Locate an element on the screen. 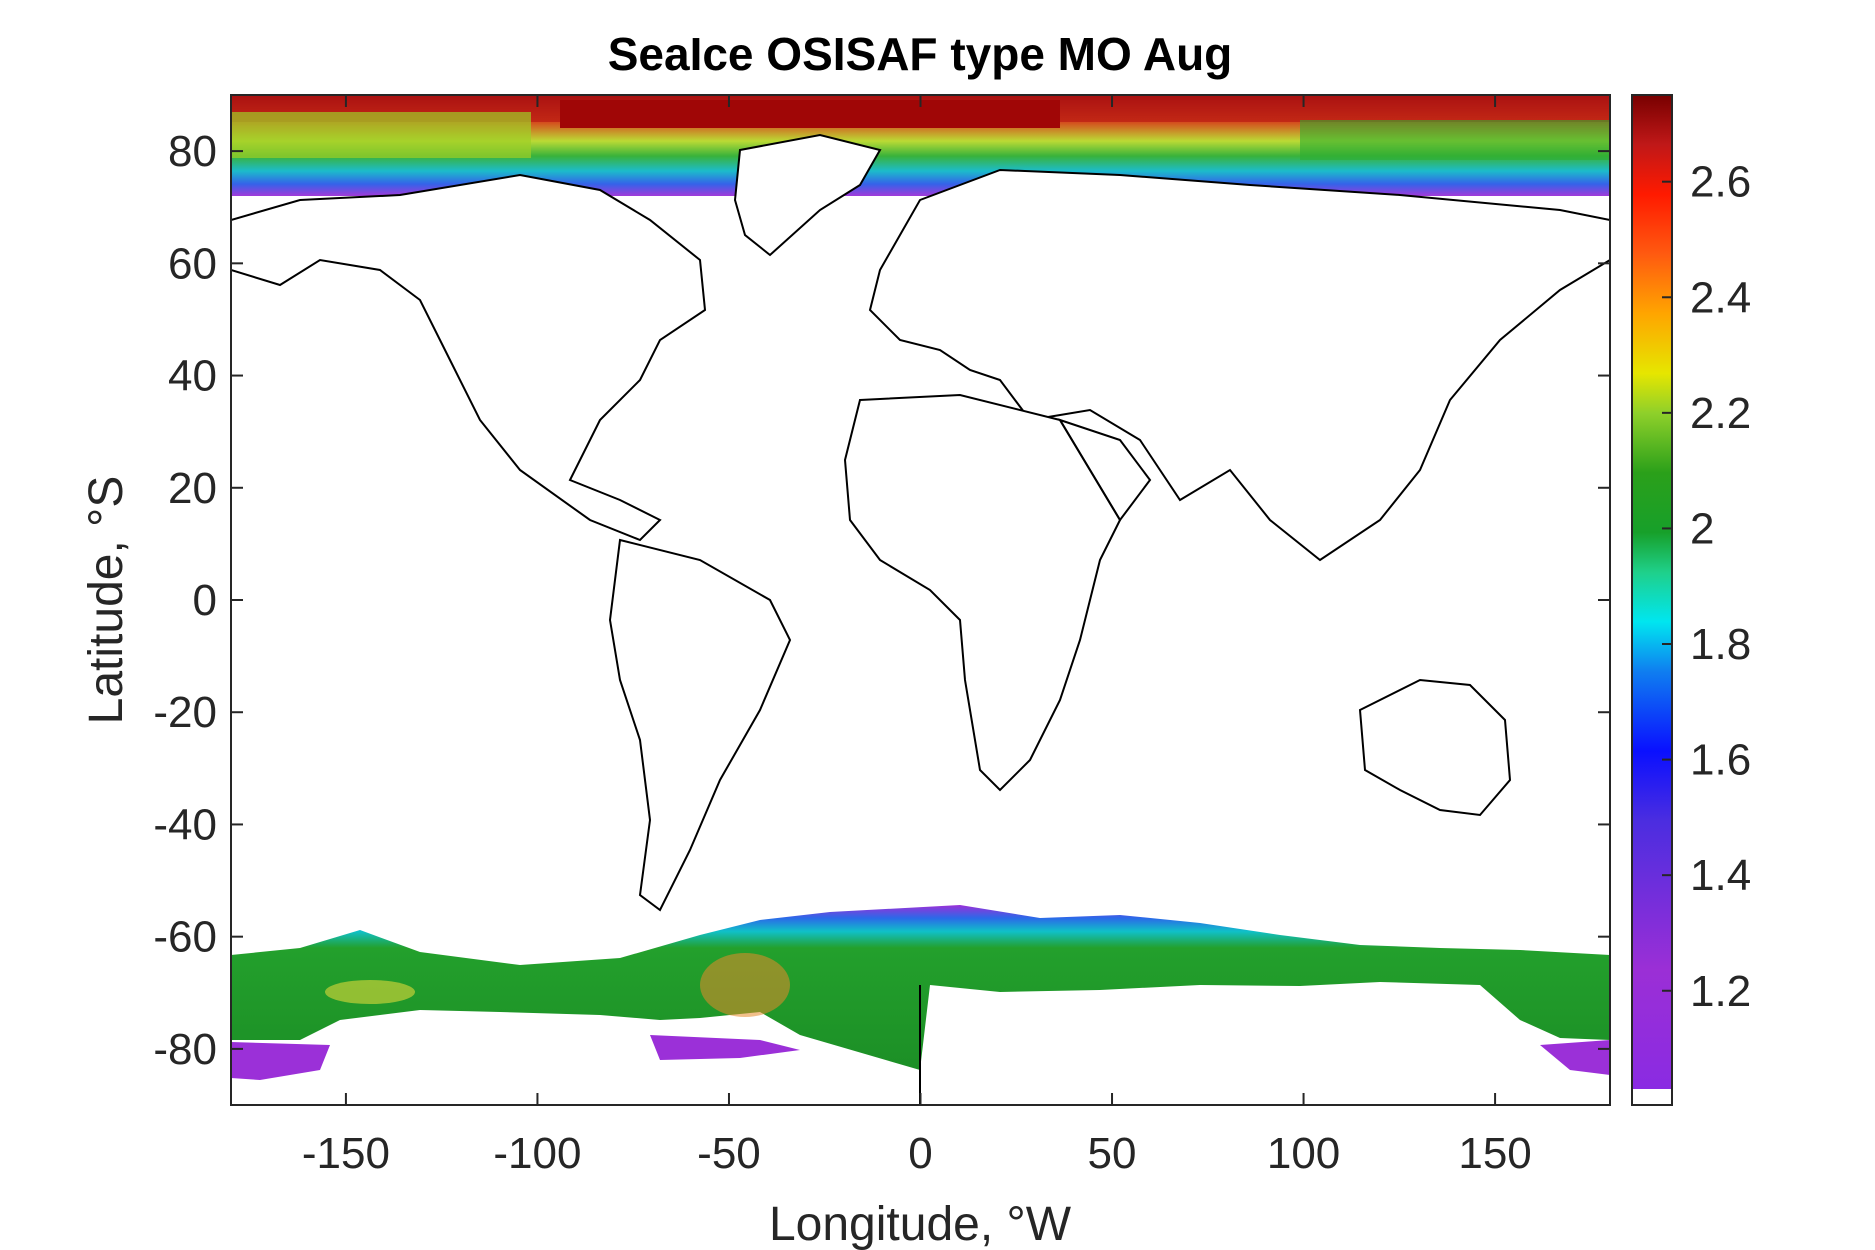  y-tick-label: 80 is located at coordinates (192, 151).